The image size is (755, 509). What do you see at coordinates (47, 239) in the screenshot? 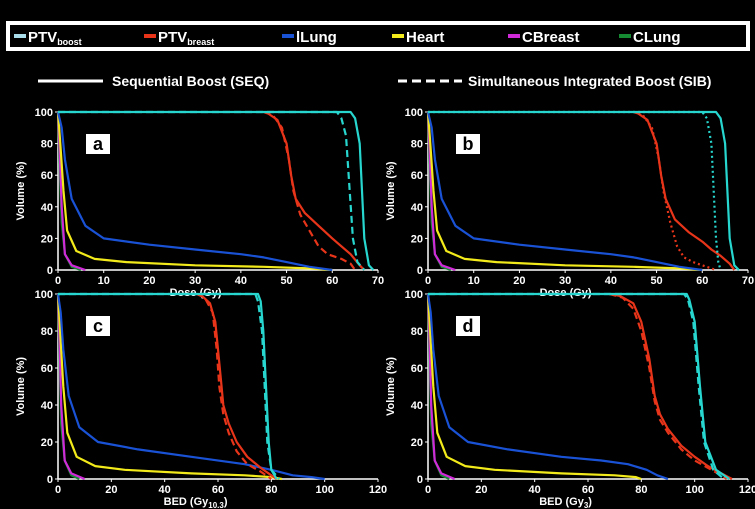
I see `y-tick-label: 20` at bounding box center [47, 239].